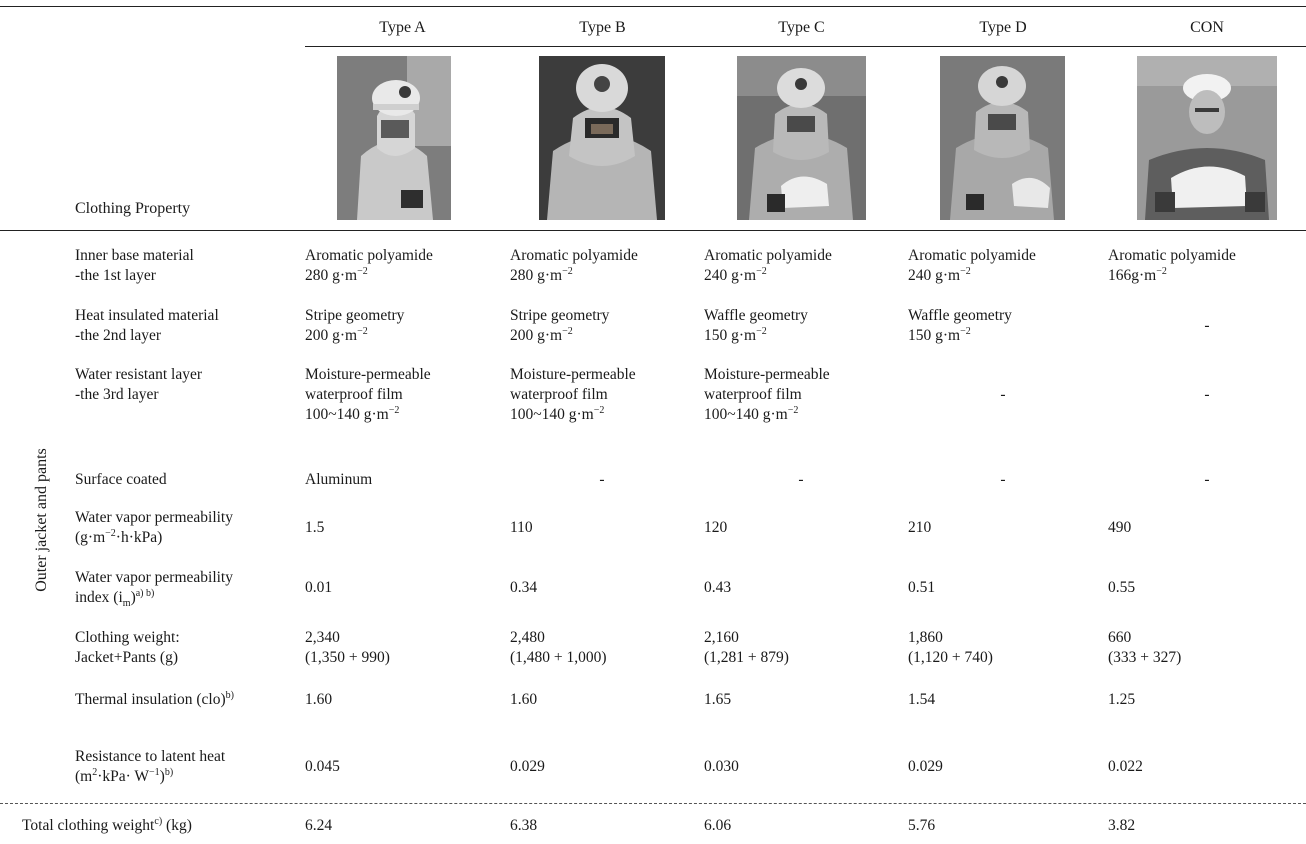 The image size is (1306, 844). Describe the element at coordinates (922, 825) in the screenshot. I see `total-cell: 5.76` at that location.